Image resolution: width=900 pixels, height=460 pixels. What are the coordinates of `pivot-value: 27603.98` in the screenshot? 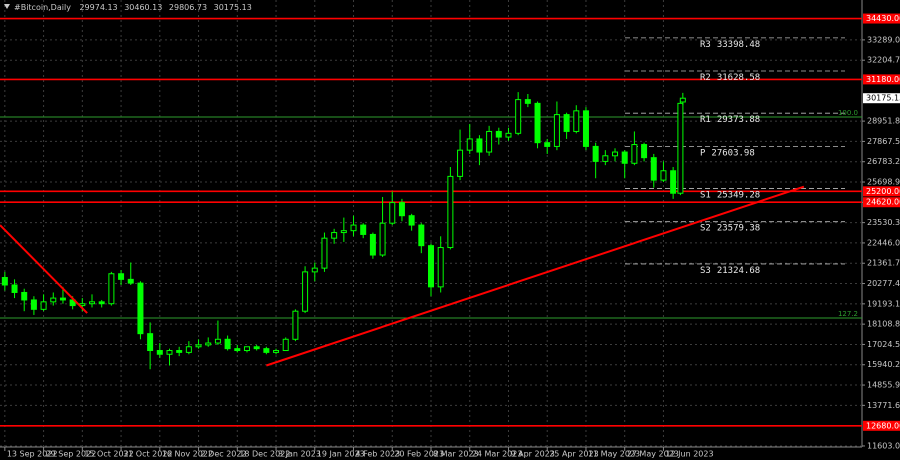 It's located at (732, 153).